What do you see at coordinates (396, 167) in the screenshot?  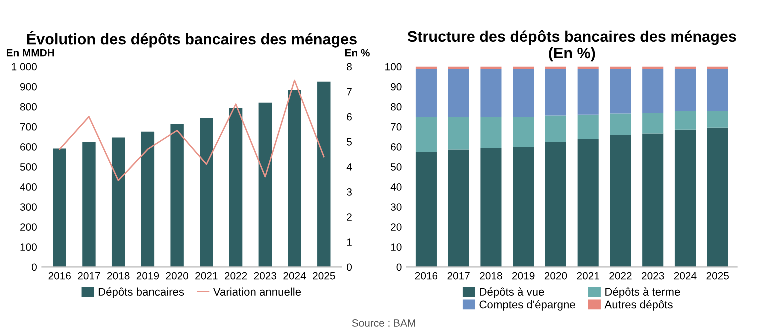 I see `y-tick-label: 50` at bounding box center [396, 167].